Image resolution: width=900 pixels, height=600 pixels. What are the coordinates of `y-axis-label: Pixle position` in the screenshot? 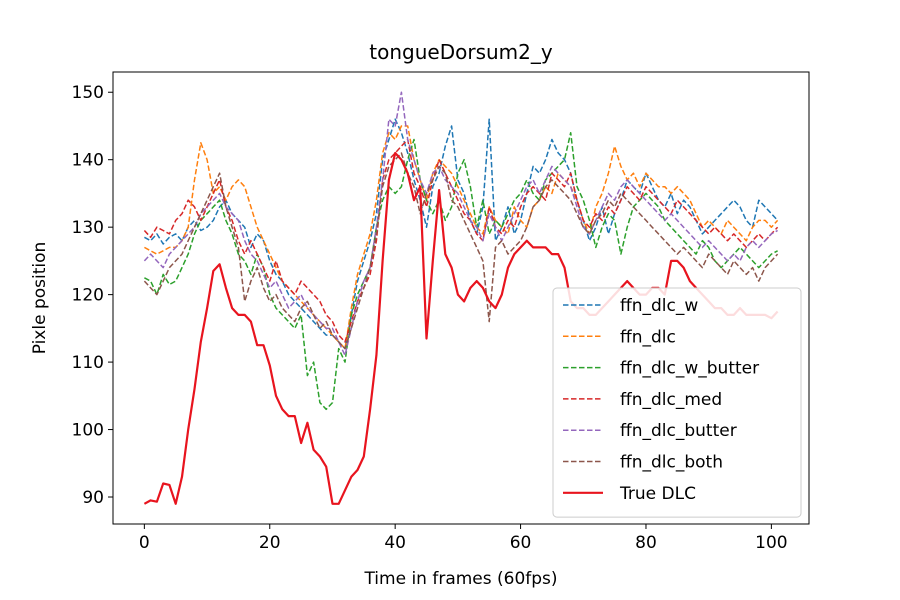 It's located at (40, 298).